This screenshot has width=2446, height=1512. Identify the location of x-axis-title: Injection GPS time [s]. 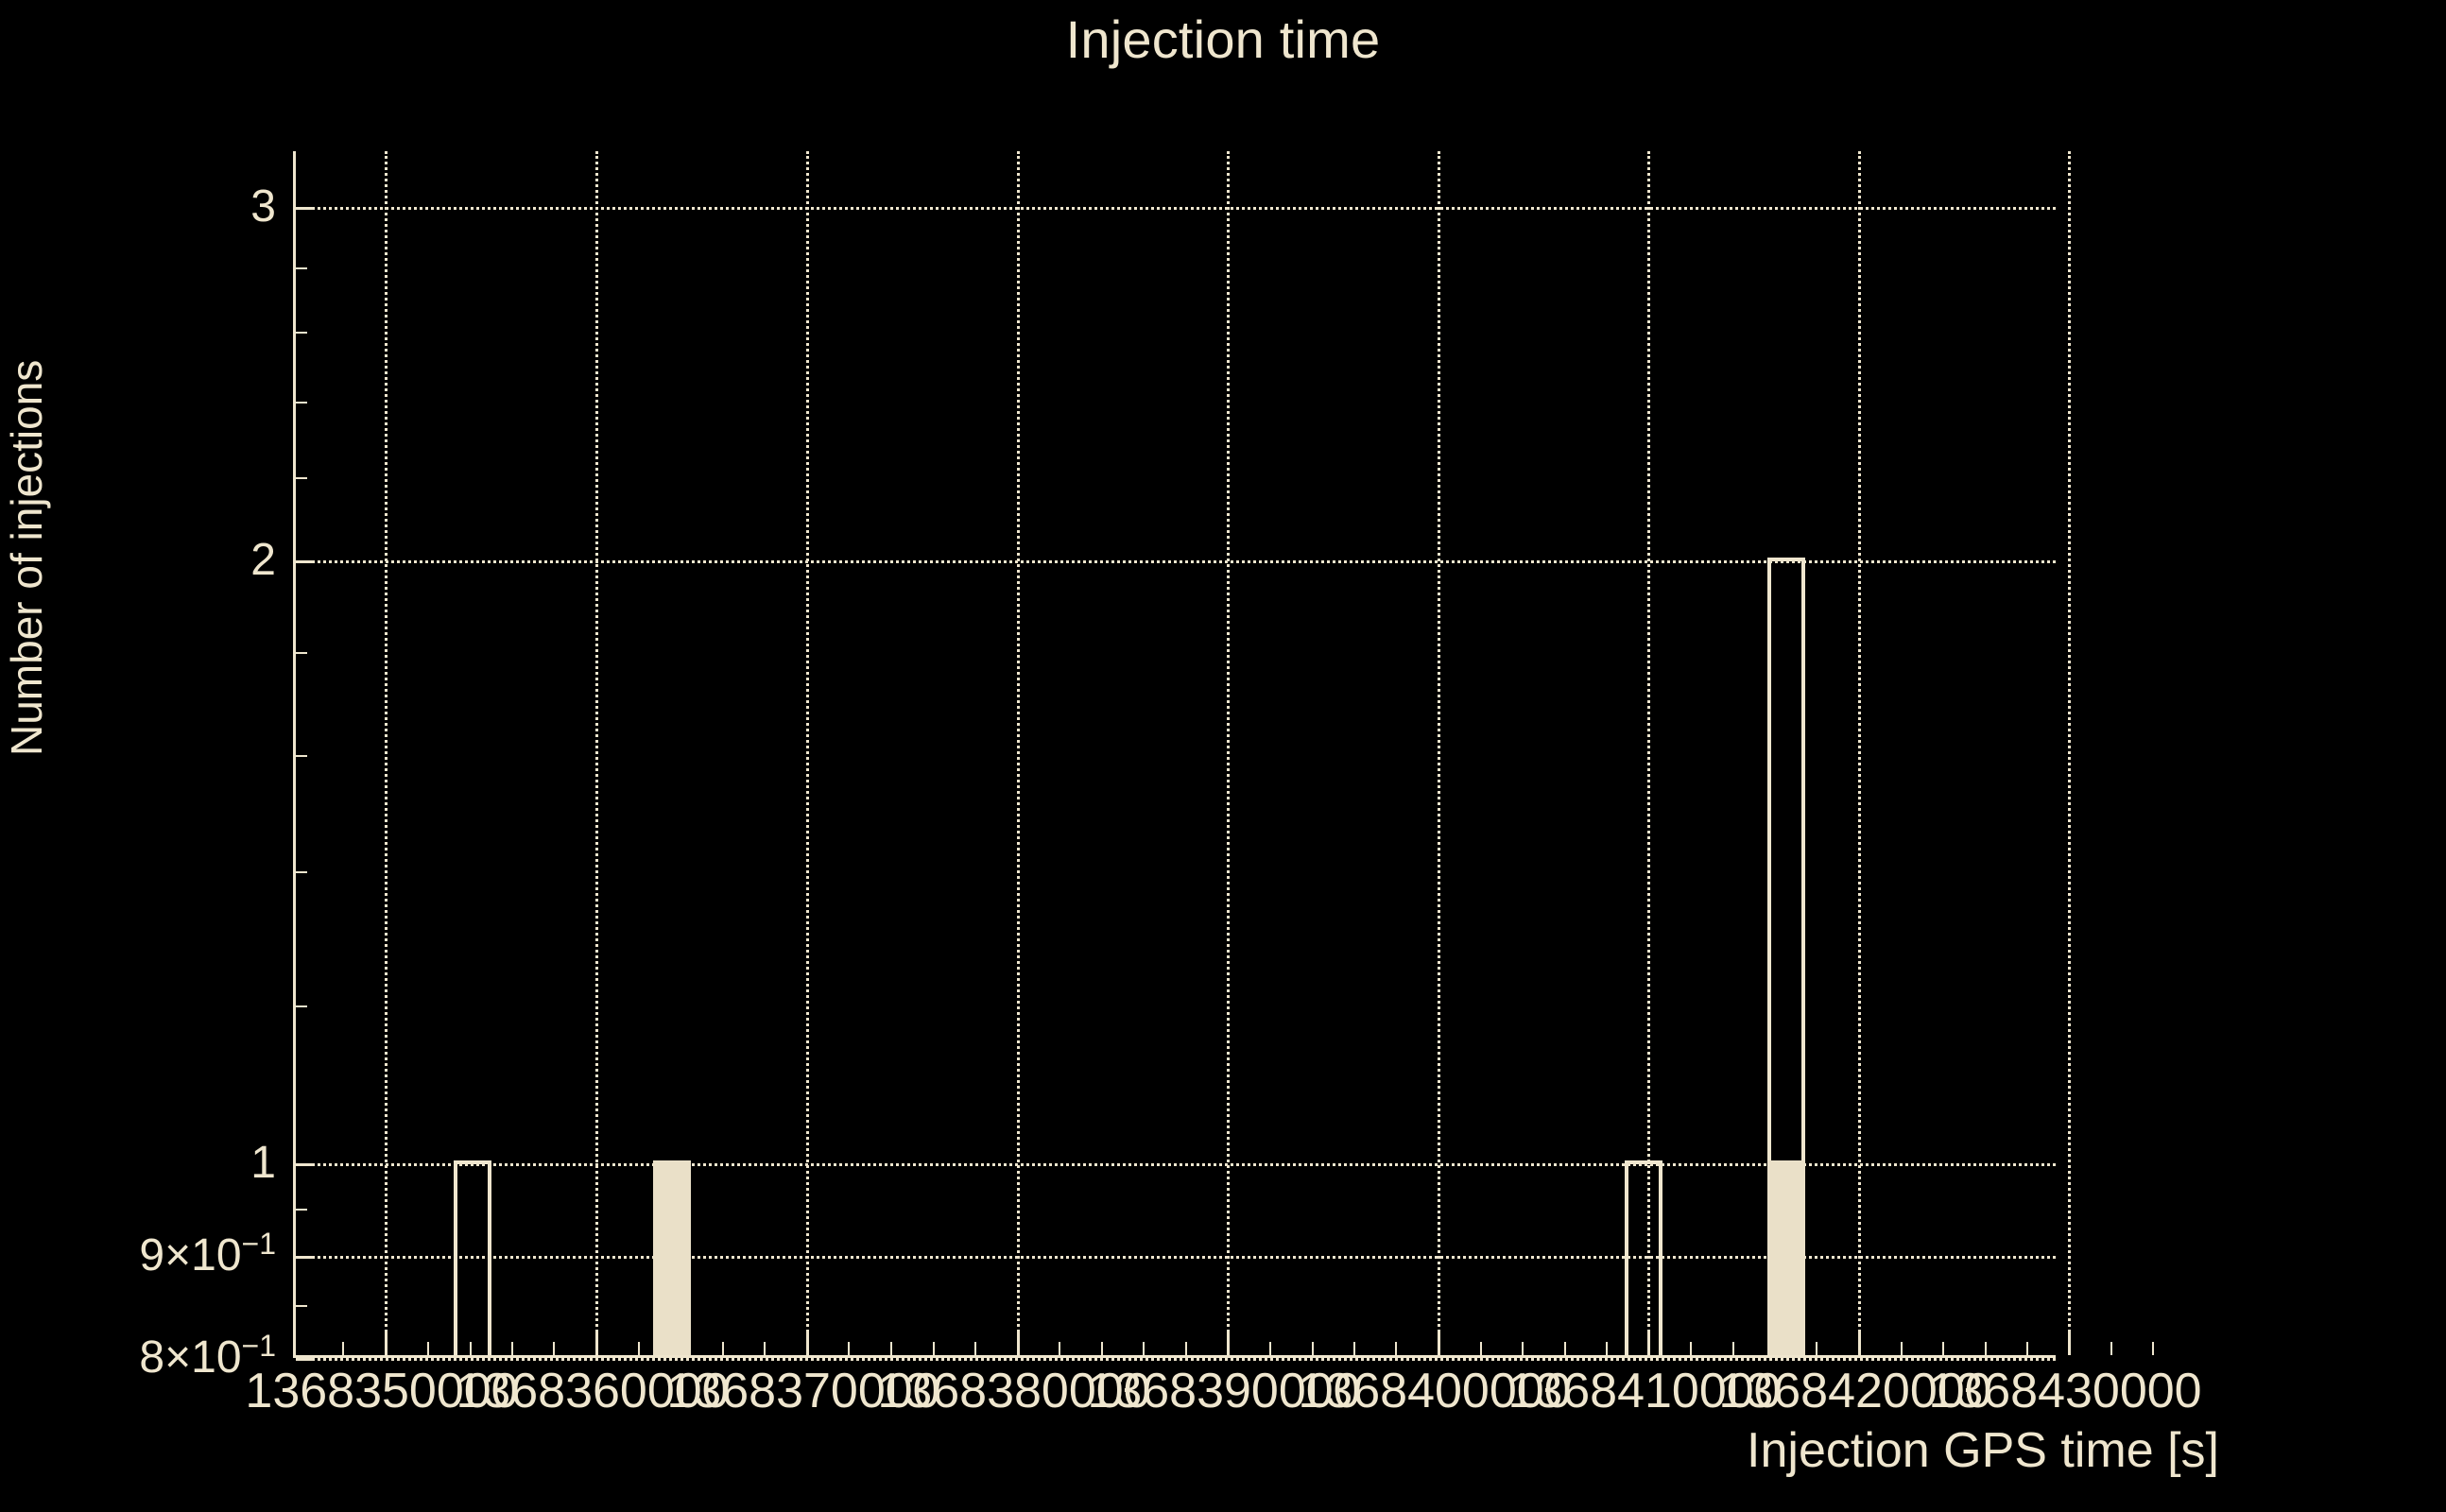
(1983, 1450).